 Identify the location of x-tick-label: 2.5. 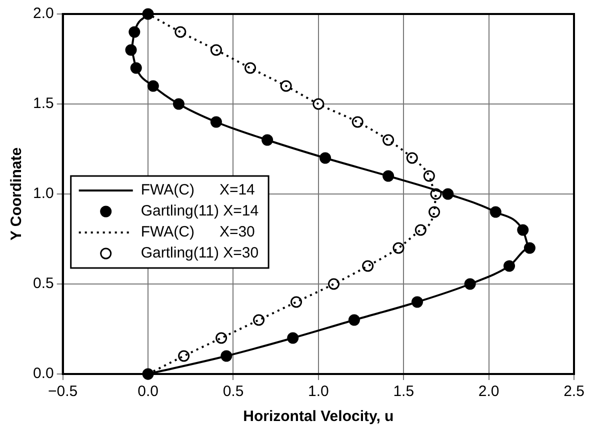
(574, 391).